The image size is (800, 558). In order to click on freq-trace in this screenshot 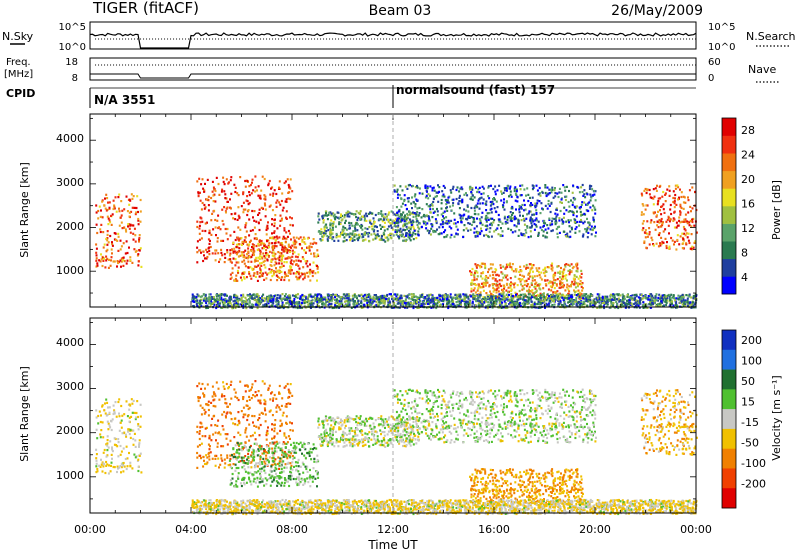, I will do `click(393, 71)`.